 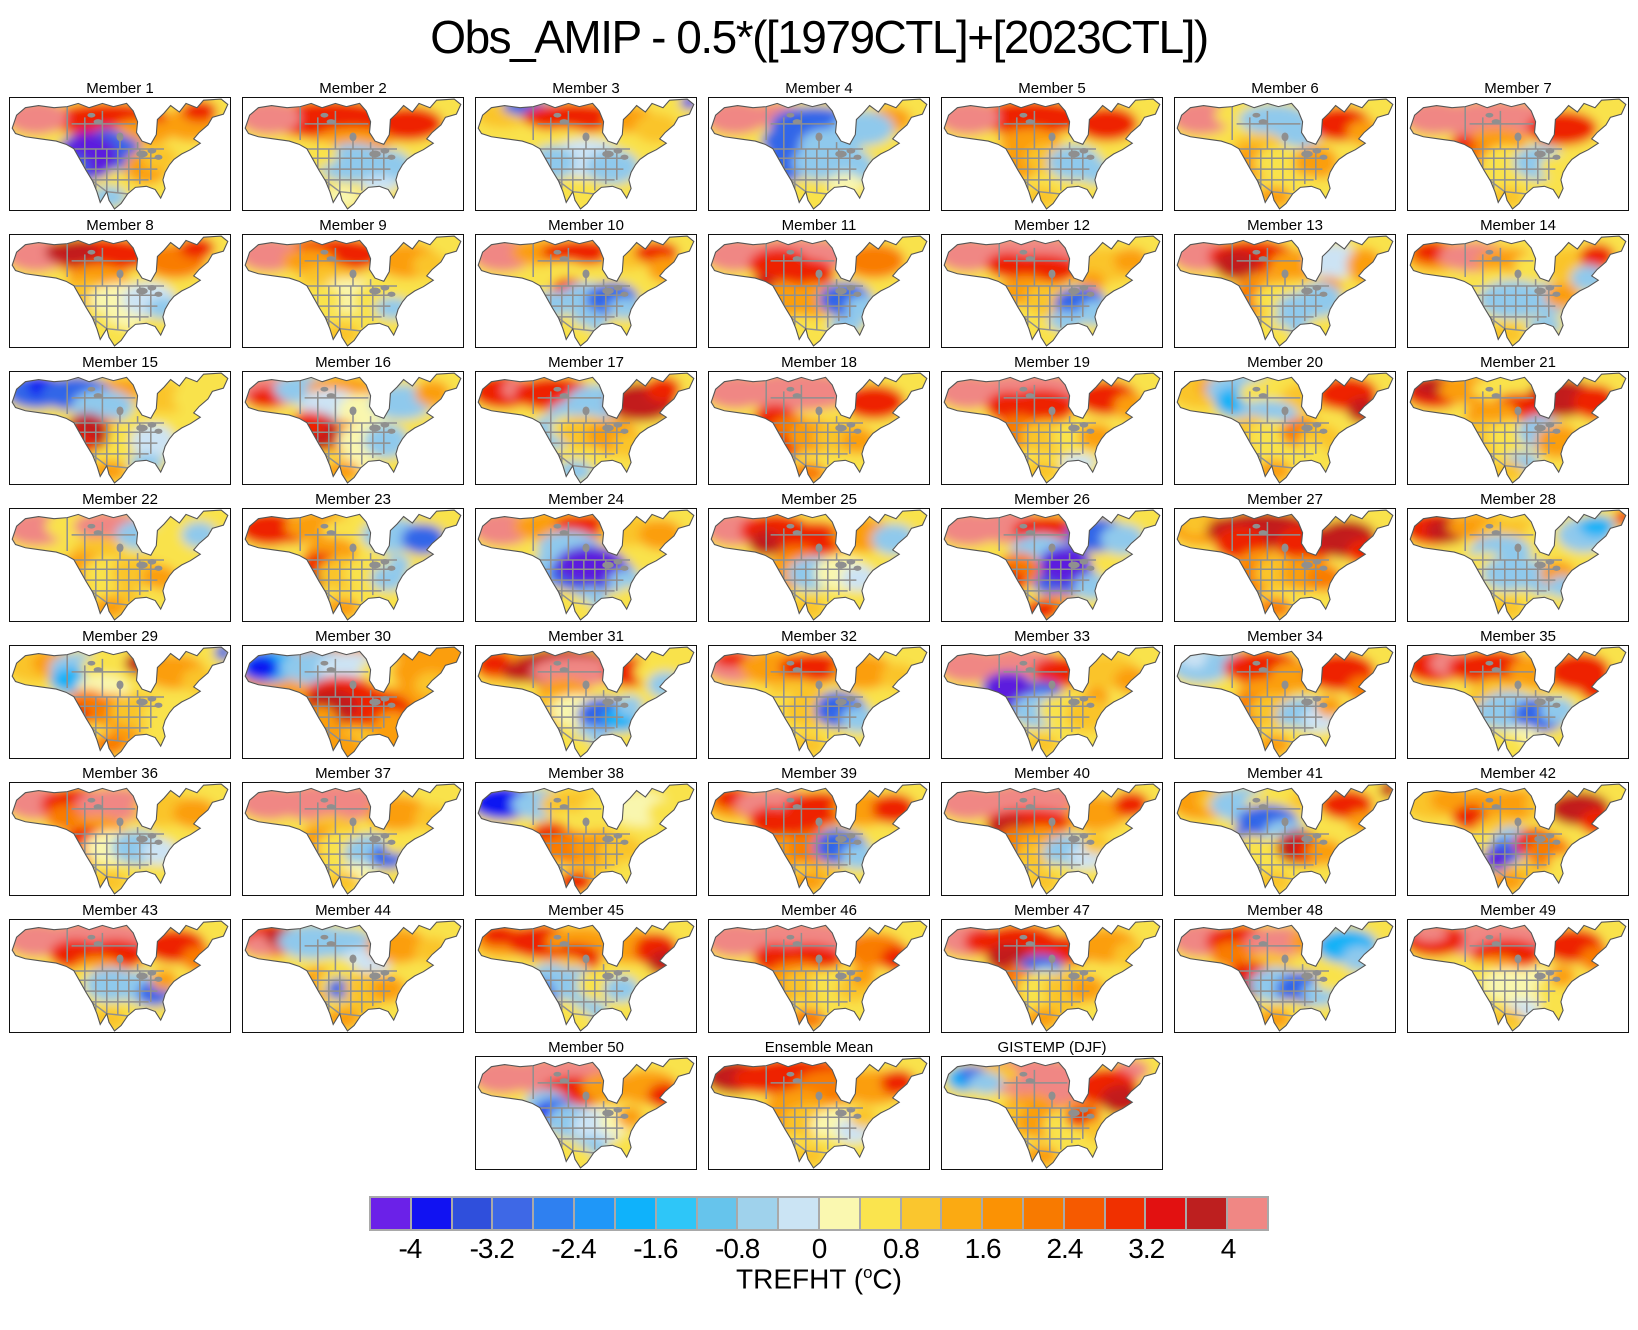 I want to click on map-panel: Member 49, so click(x=1518, y=967).